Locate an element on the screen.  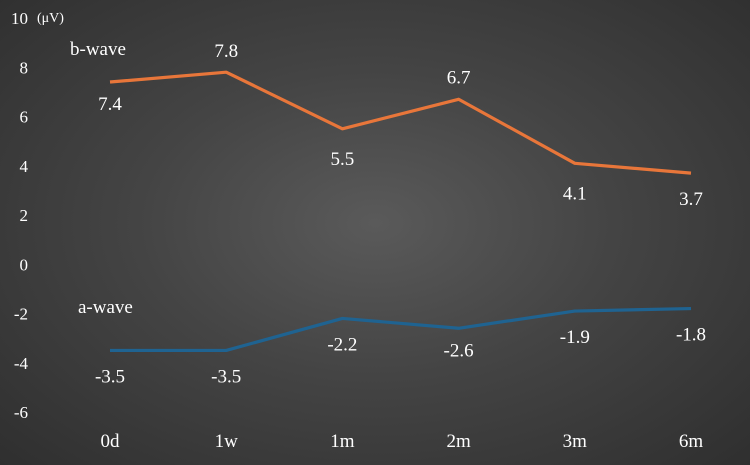
y-tick-label: 10 is located at coordinates (19, 18).